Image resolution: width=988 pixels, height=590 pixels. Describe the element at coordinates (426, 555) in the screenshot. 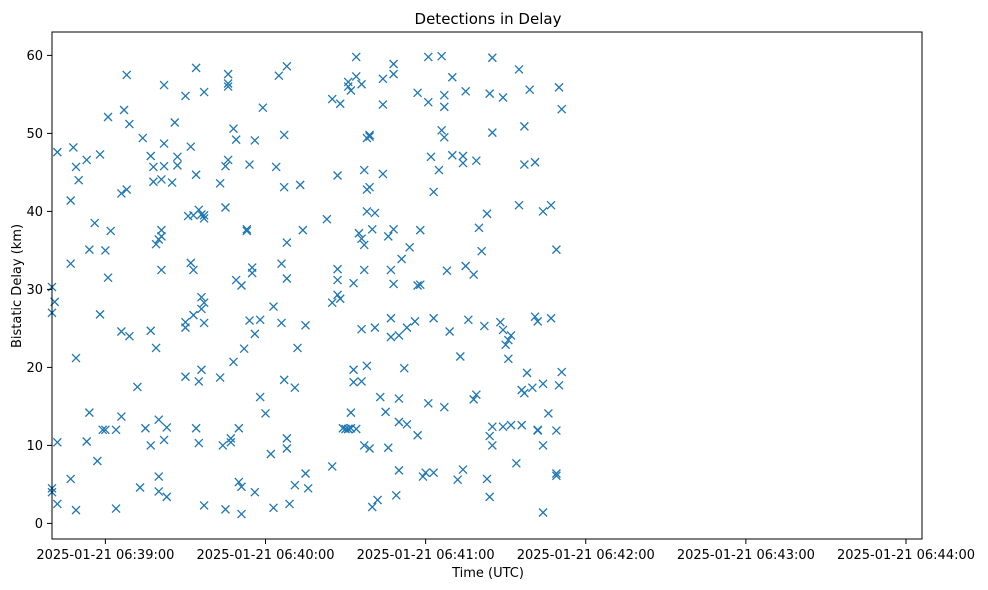

I see `x-tick-label: 2025-01-21 06:41:00` at that location.